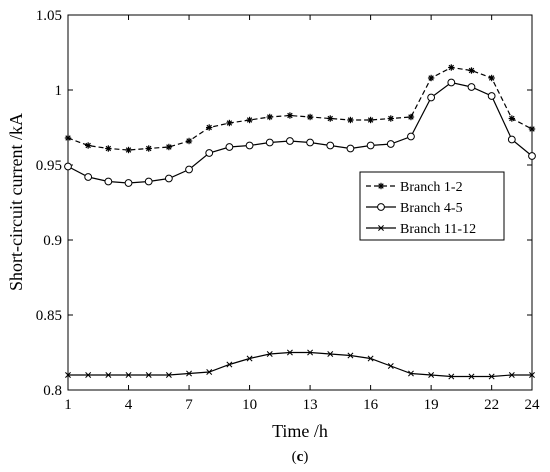 The image size is (550, 472). What do you see at coordinates (491, 405) in the screenshot?
I see `x-tick-label: 22` at bounding box center [491, 405].